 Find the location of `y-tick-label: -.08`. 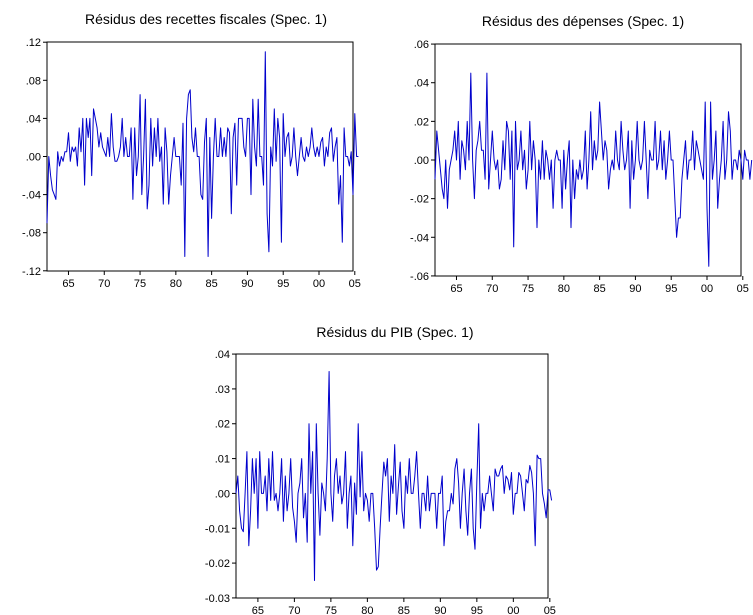

y-tick-label: -.08 is located at coordinates (31, 234).